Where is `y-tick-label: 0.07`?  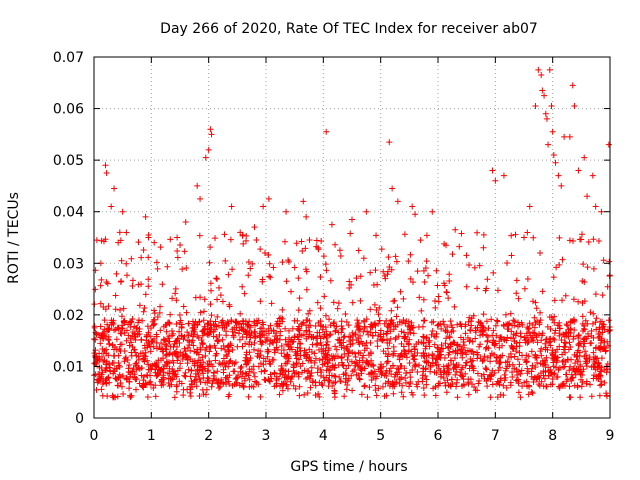
y-tick-label: 0.07 is located at coordinates (68, 58).